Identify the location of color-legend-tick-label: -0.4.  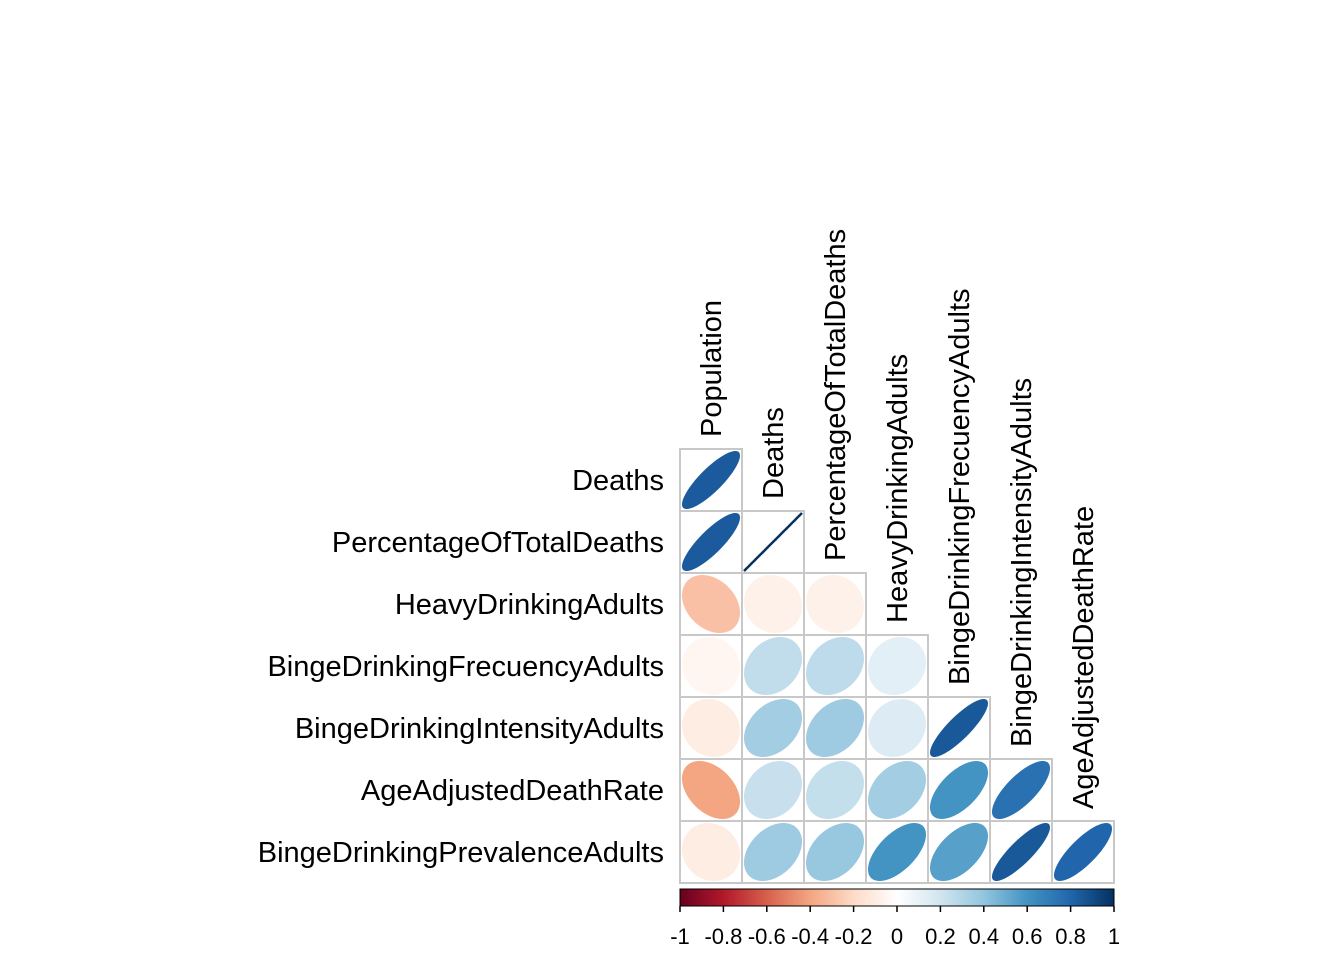
(810, 936).